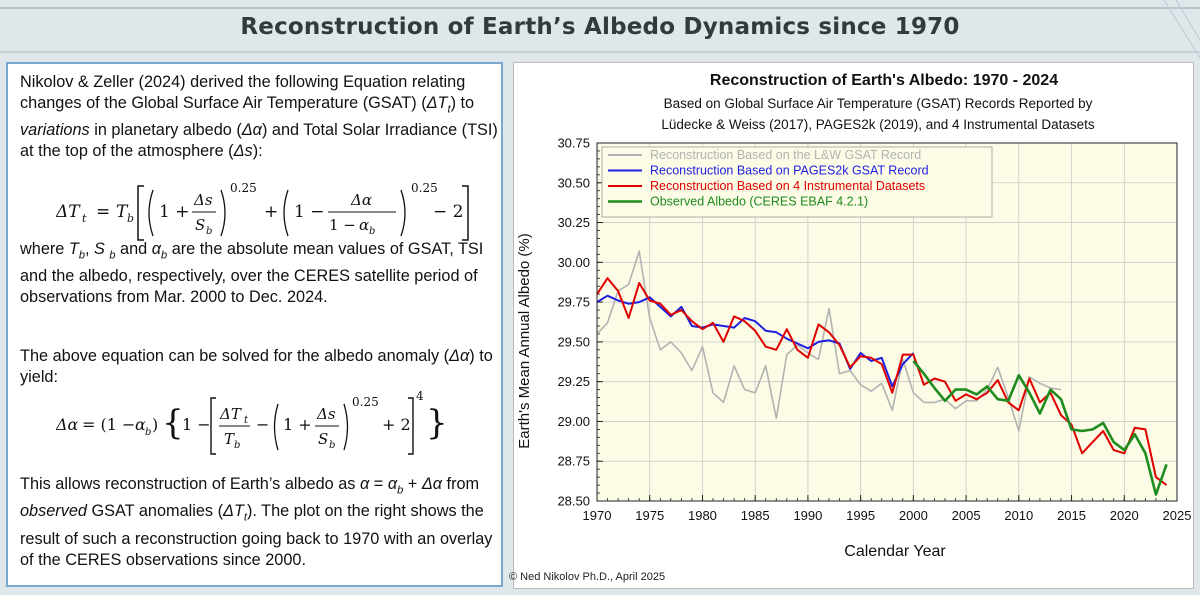  Describe the element at coordinates (587, 577) in the screenshot. I see `copyright-credit: © Ned Nikolov Ph.D., April 2025` at that location.